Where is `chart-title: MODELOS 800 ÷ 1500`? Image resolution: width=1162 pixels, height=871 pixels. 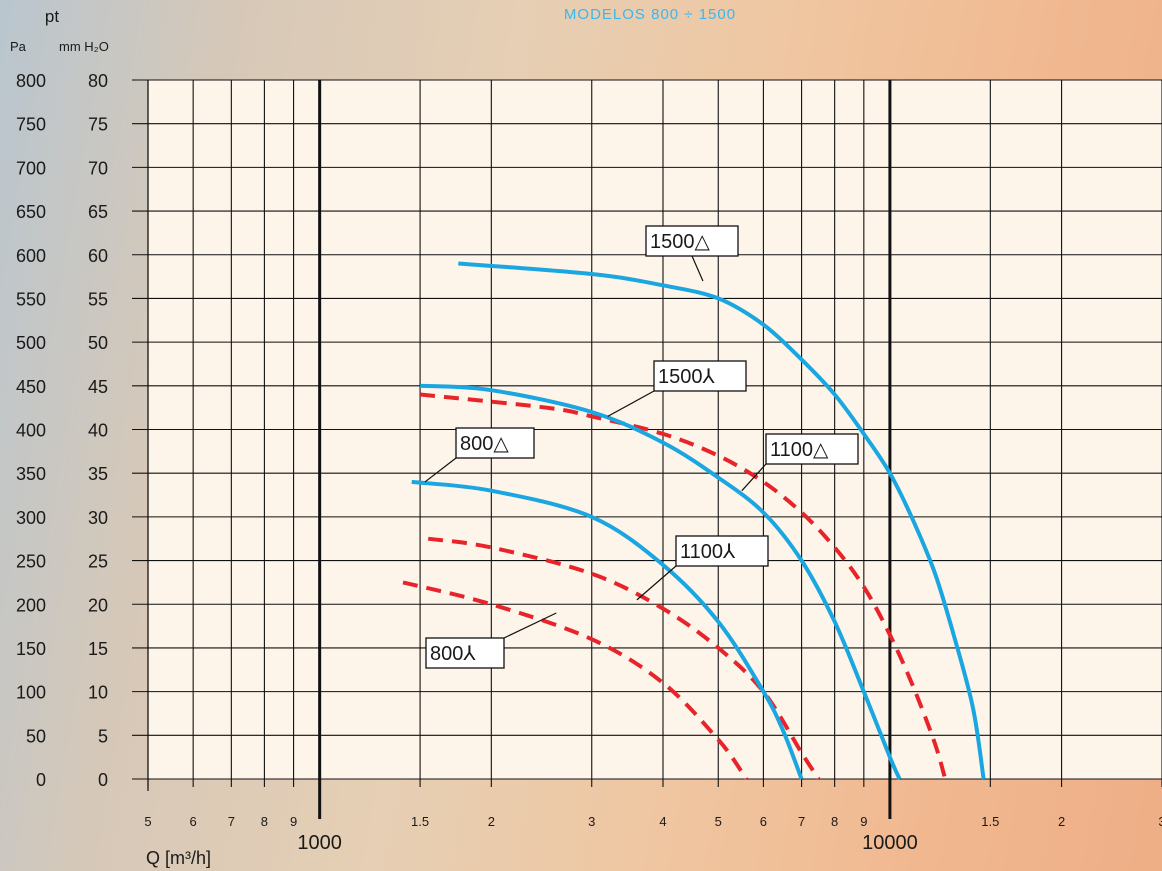
chart-title: MODELOS 800 ÷ 1500 is located at coordinates (650, 14).